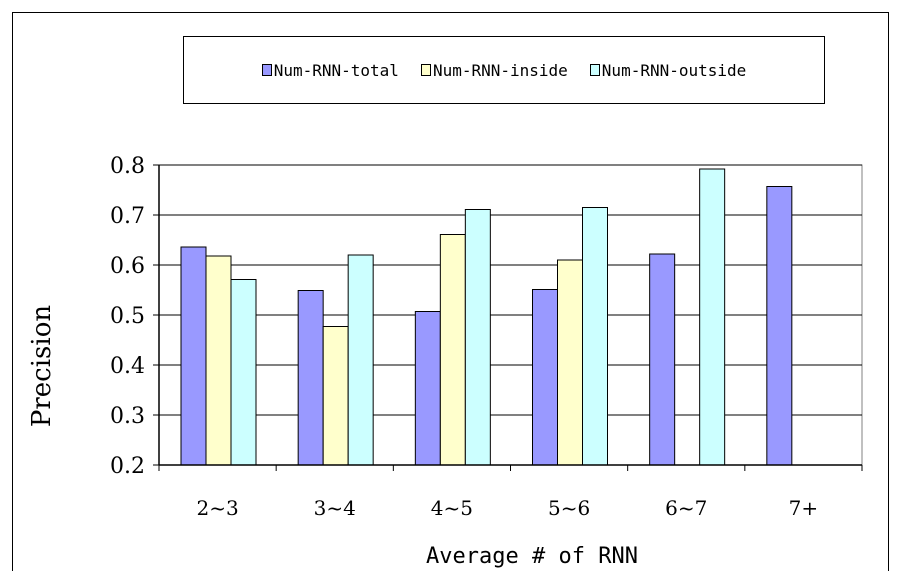 The width and height of the screenshot is (901, 571). I want to click on legend-label-outside: Num-RNN-outside, so click(674, 70).